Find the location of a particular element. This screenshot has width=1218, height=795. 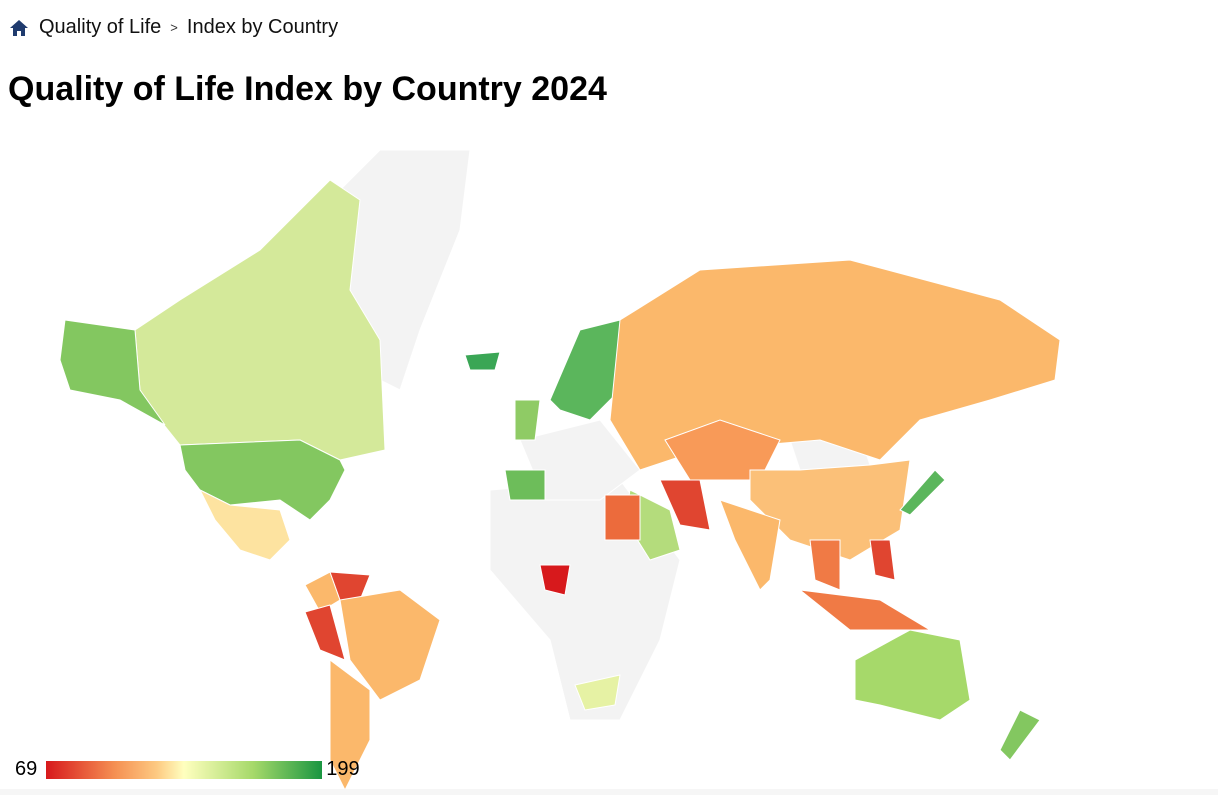

breadcrumb-current: Index by Country is located at coordinates (262, 27).